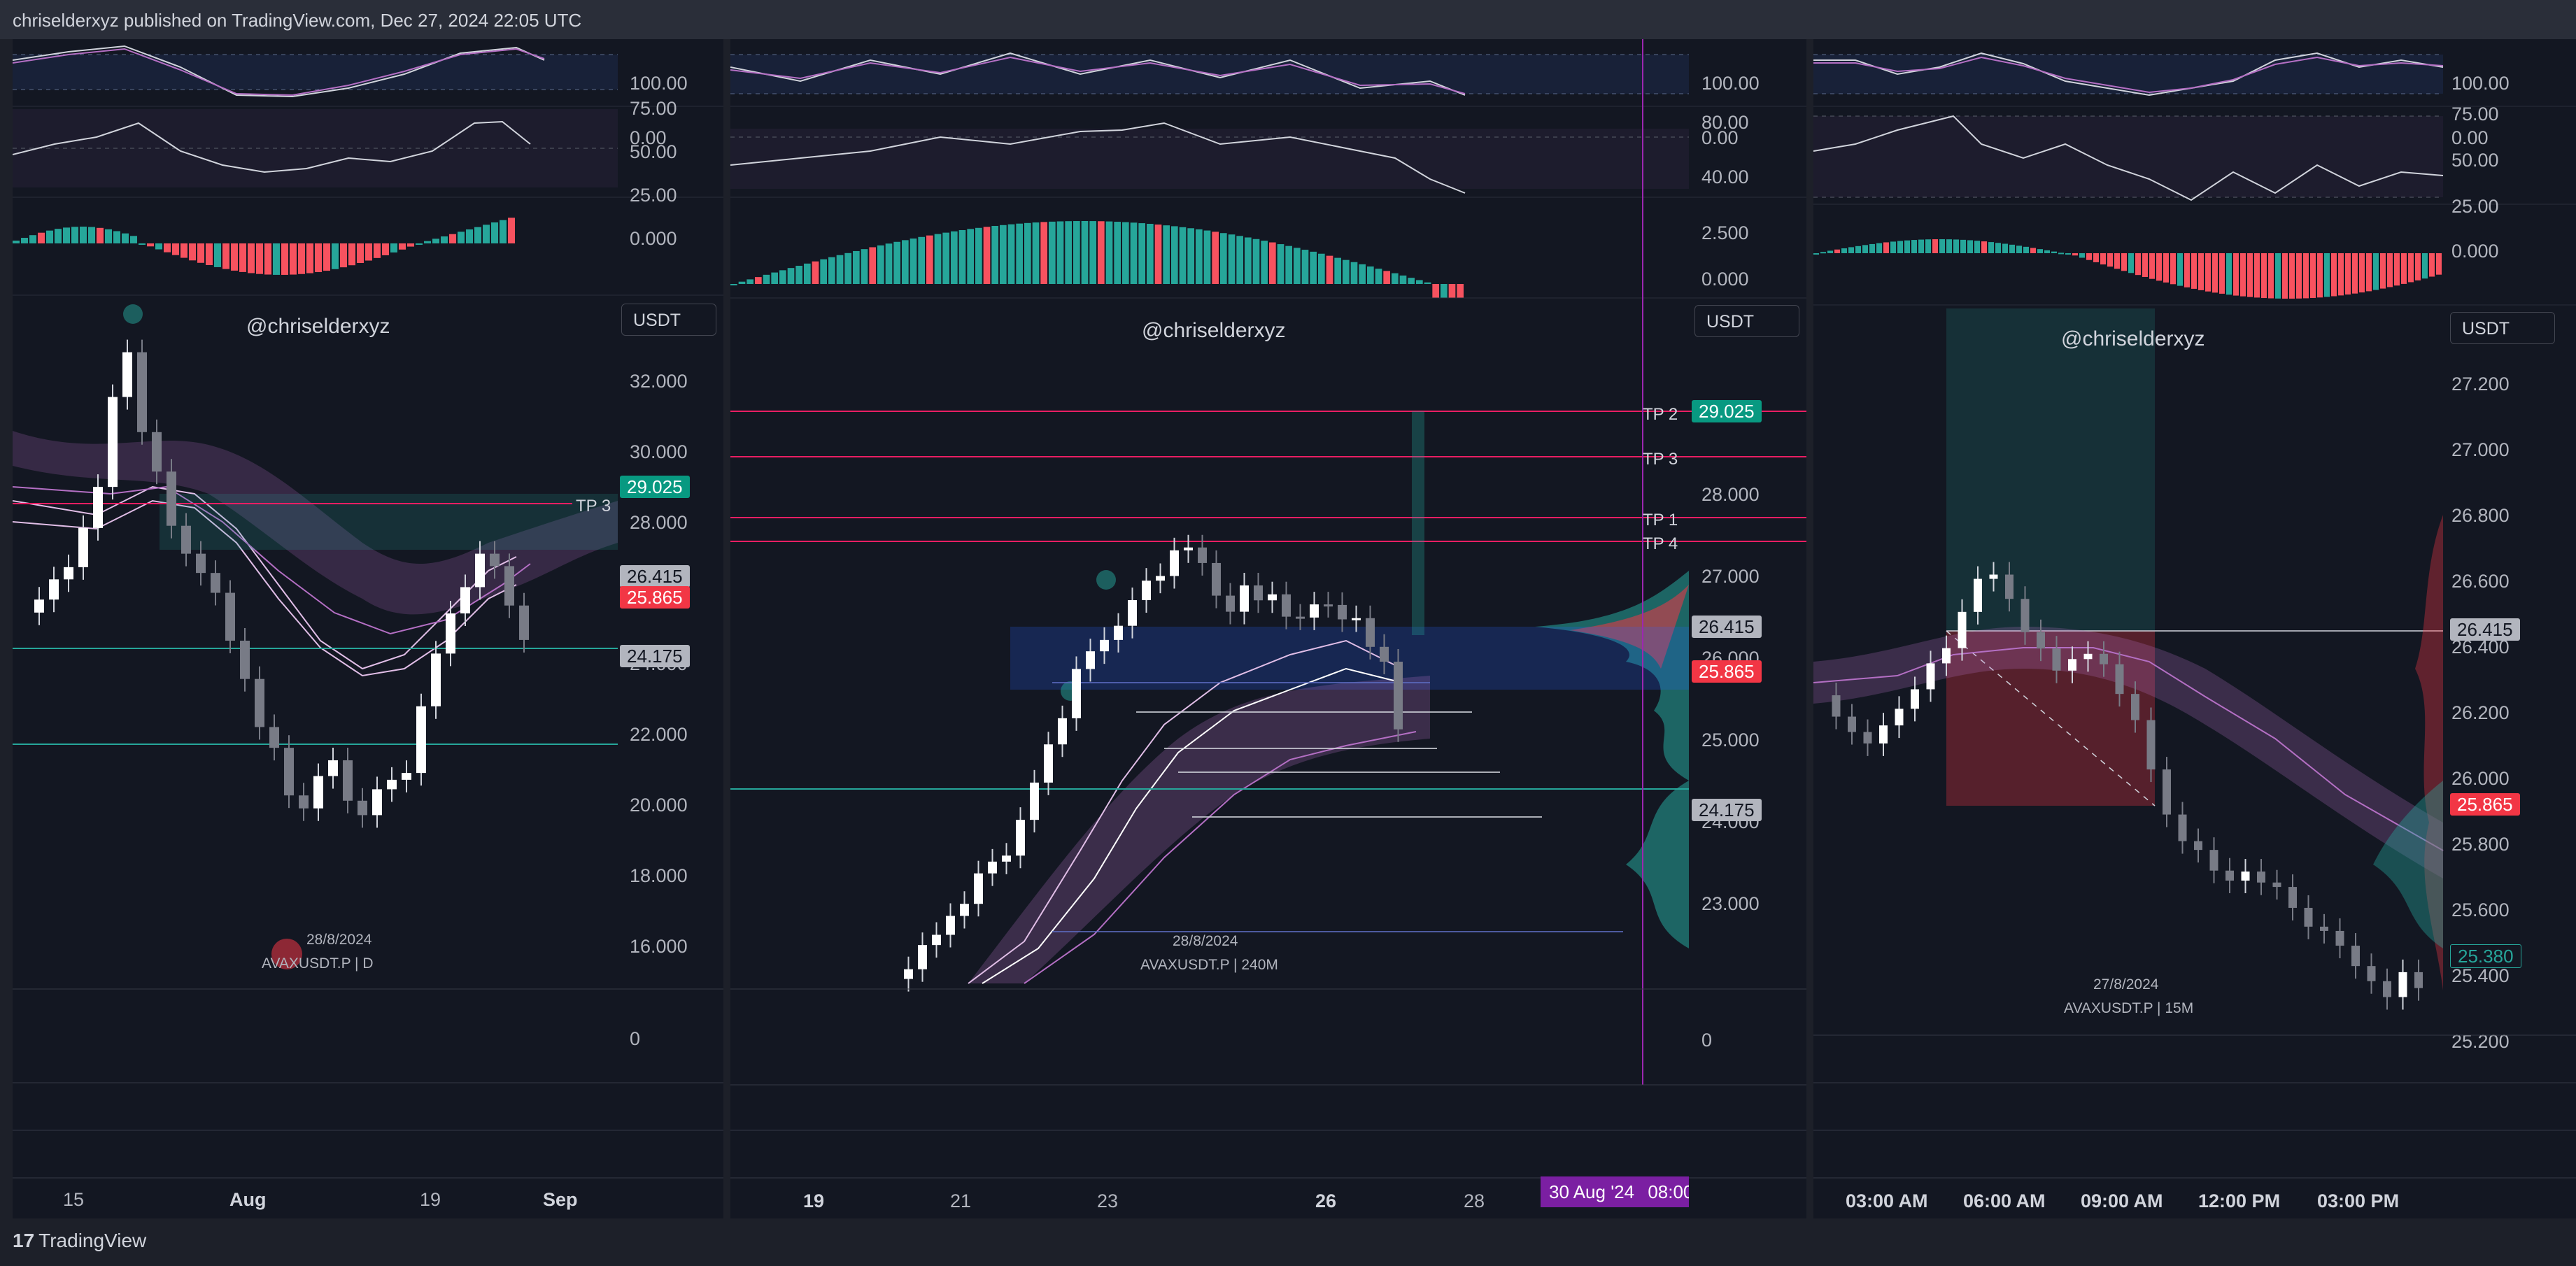  What do you see at coordinates (264, 246) in the screenshot?
I see `macd-histogram` at bounding box center [264, 246].